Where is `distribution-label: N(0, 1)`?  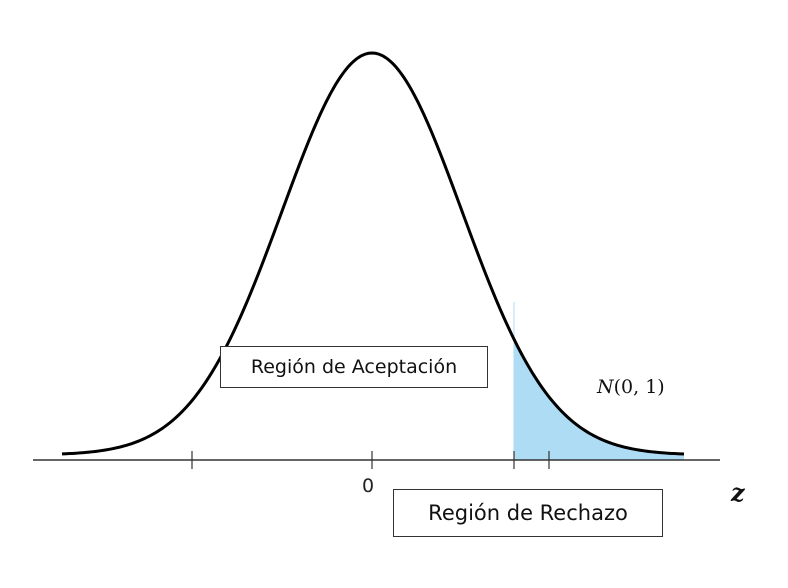
distribution-label: N(0, 1) is located at coordinates (631, 387).